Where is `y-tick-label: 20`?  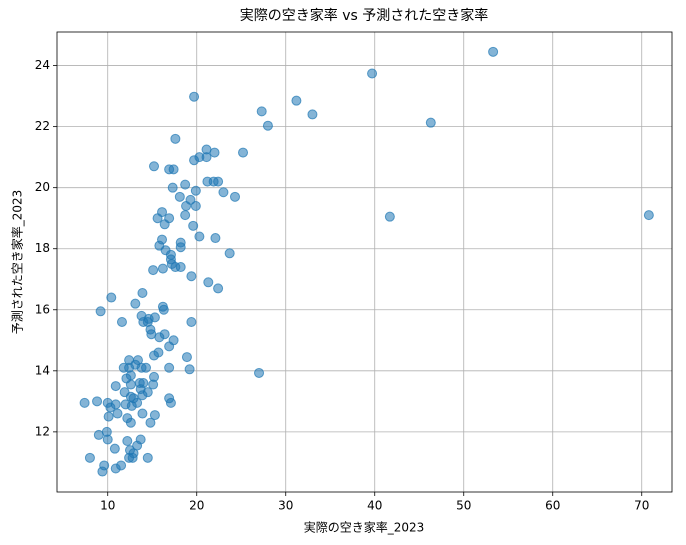
y-tick-label: 20 is located at coordinates (42, 187).